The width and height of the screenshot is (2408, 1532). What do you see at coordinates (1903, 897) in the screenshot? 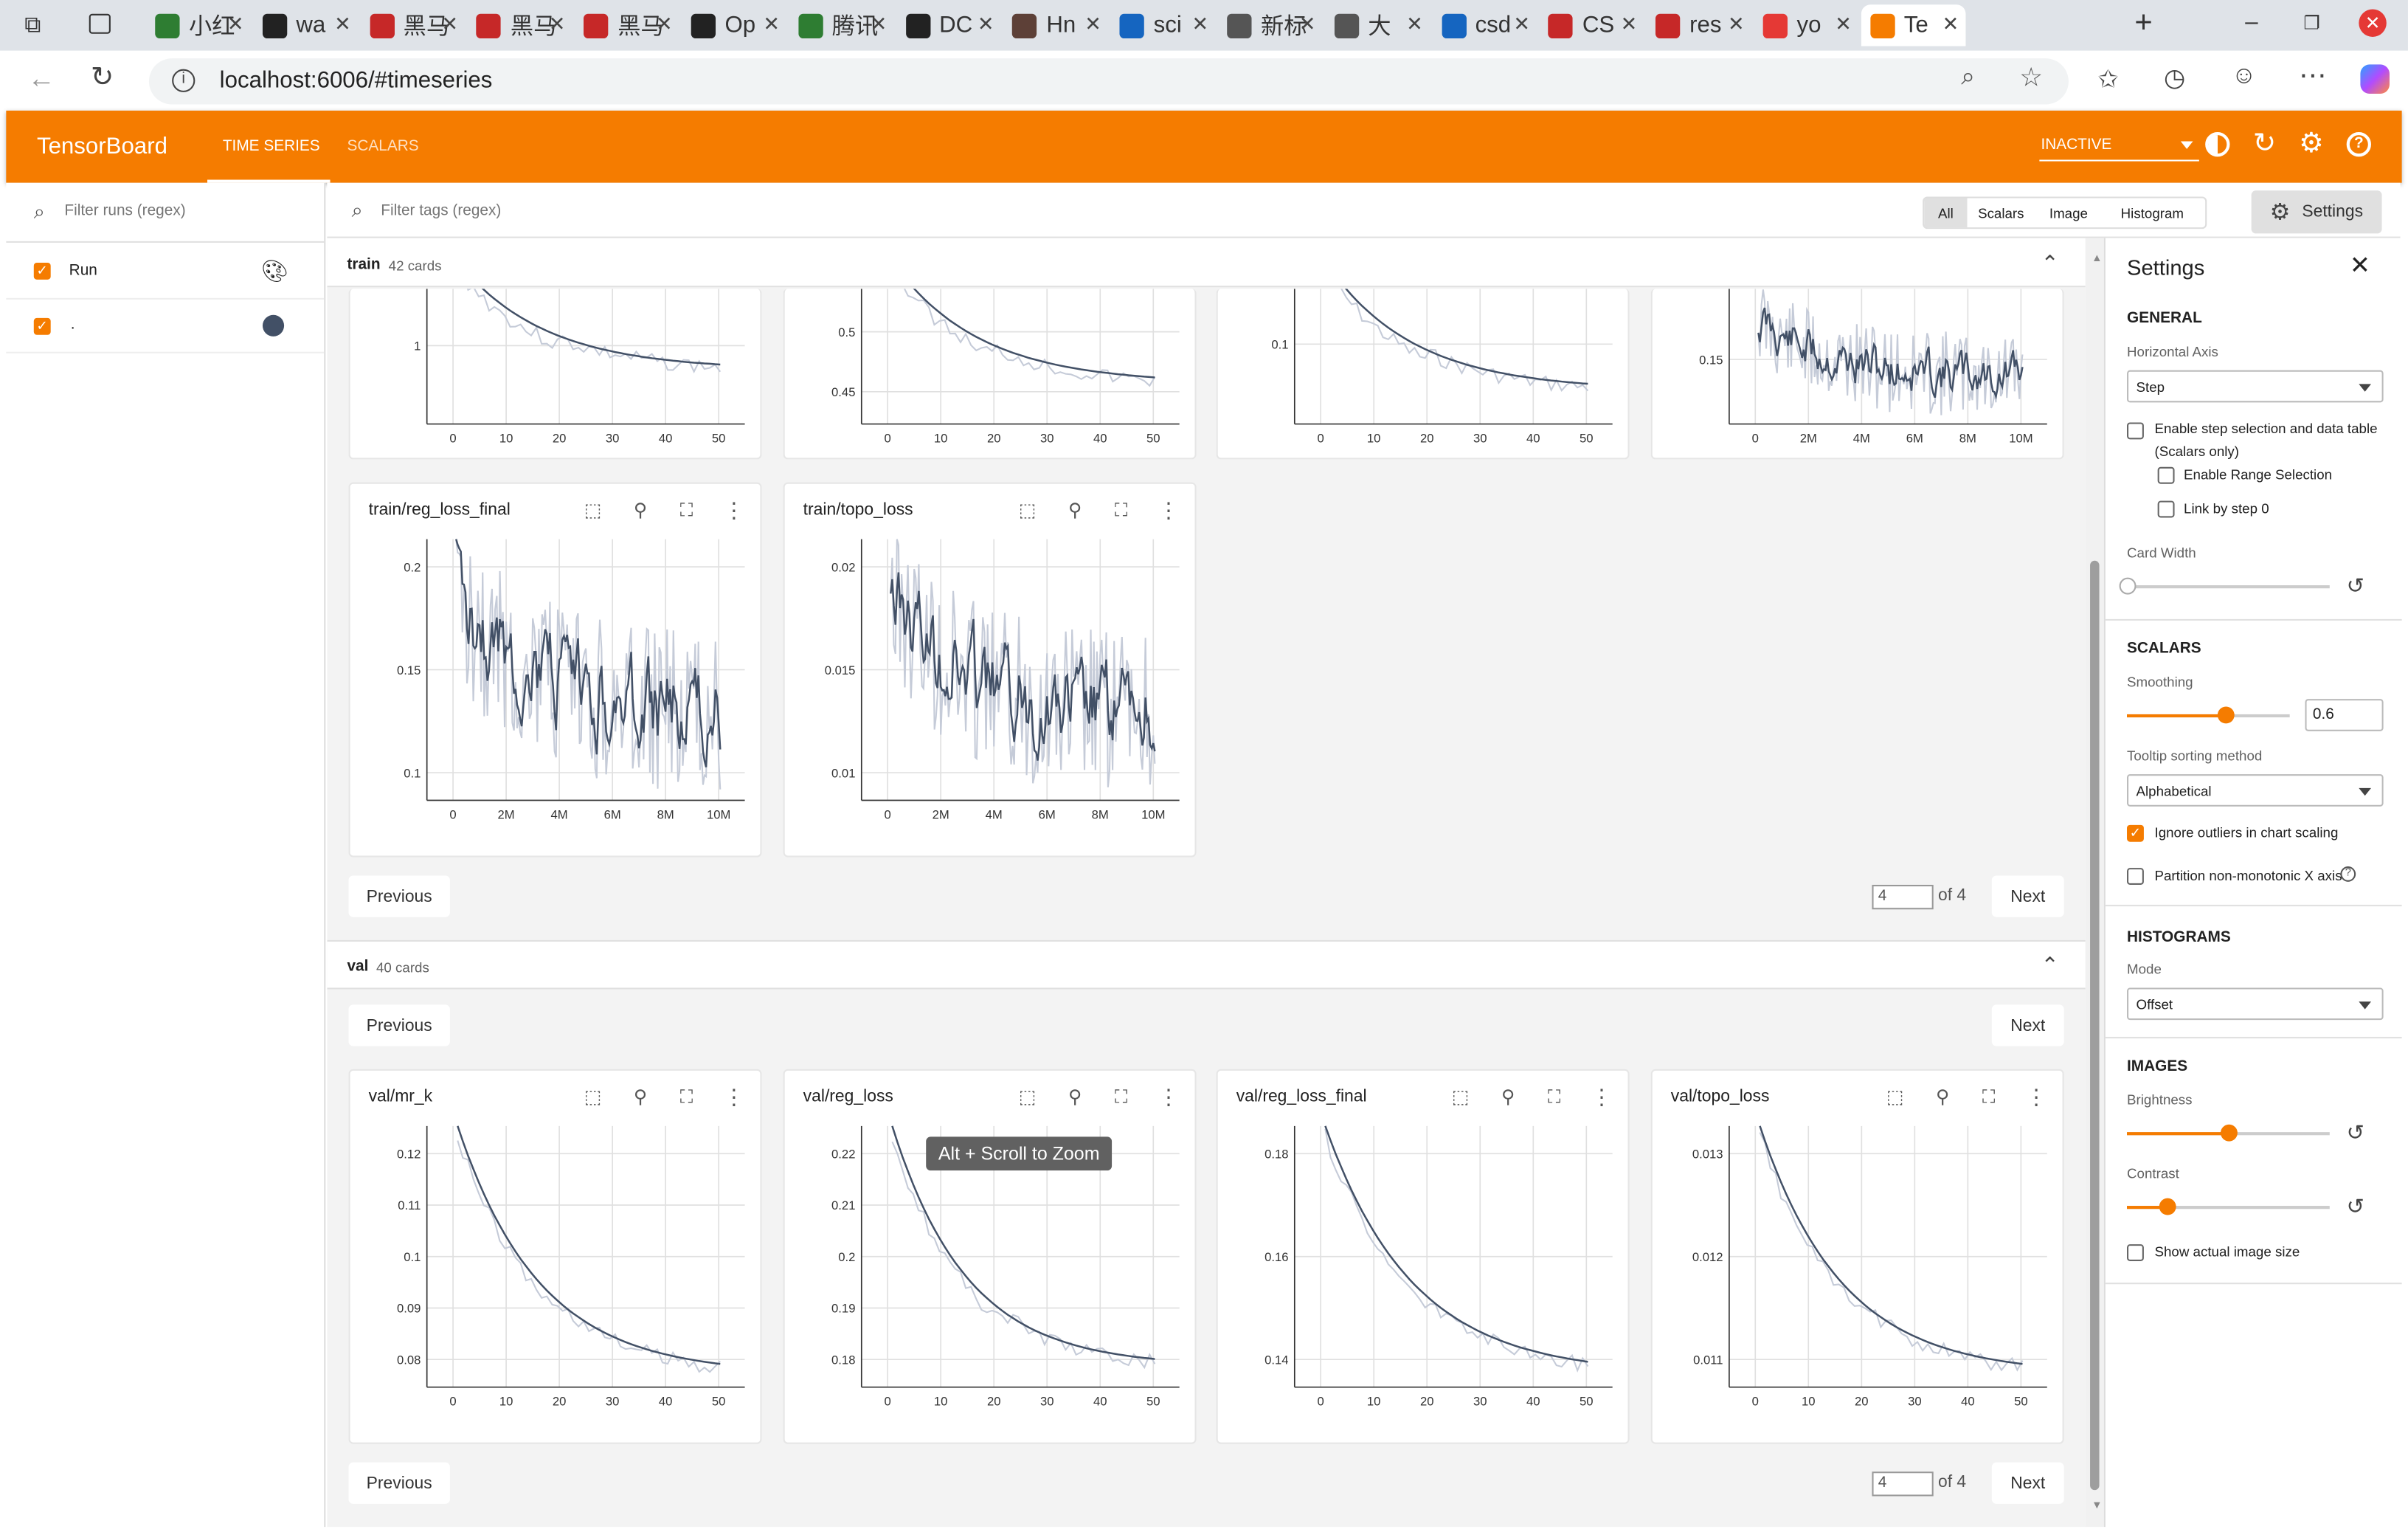
I see `train-page-input: 4` at bounding box center [1903, 897].